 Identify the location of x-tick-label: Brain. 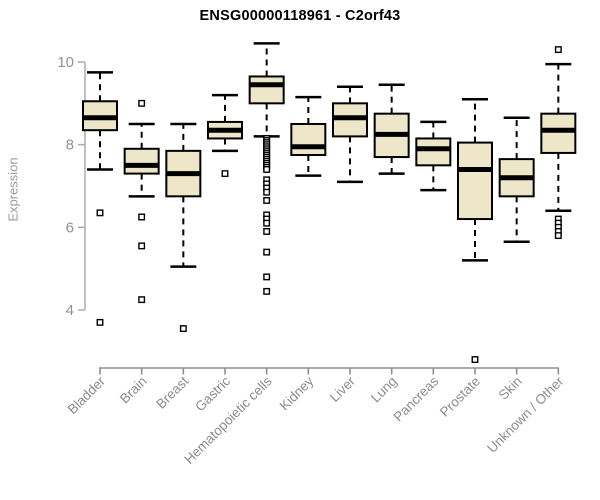
(133, 390).